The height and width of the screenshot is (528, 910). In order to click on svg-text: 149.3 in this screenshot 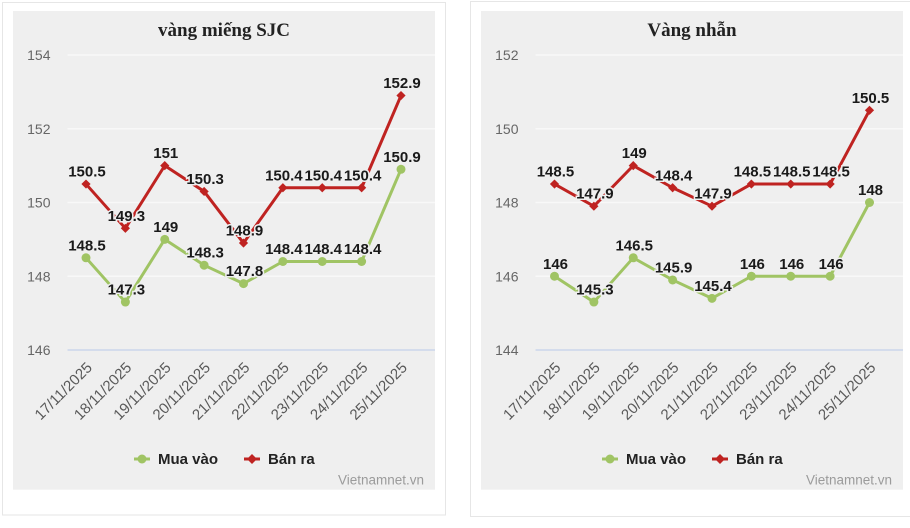, I will do `click(127, 216)`.